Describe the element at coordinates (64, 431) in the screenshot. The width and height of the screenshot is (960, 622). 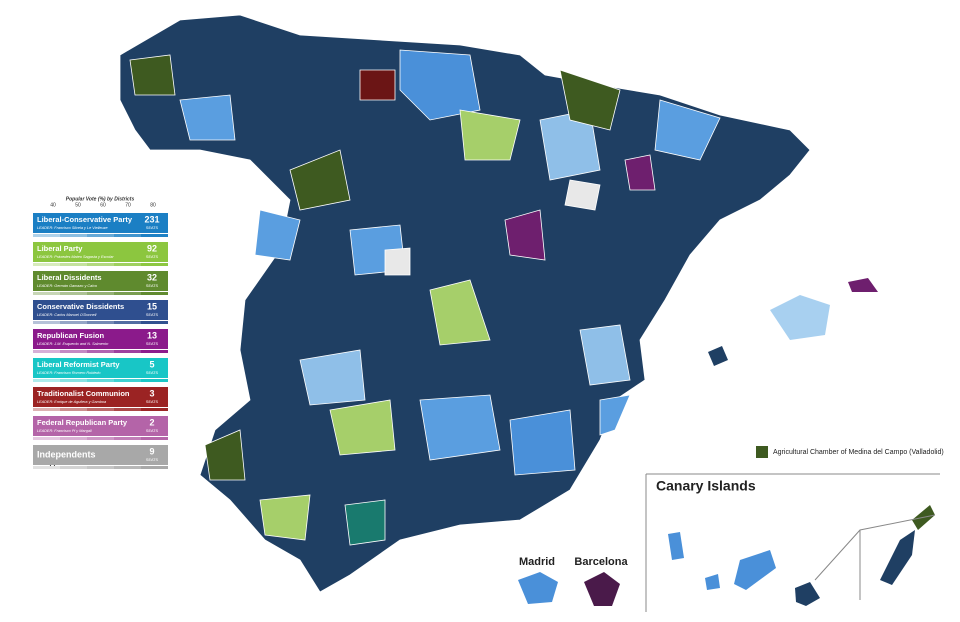
I see `party-leader: LEADER: Francisco Pi y Margall` at that location.